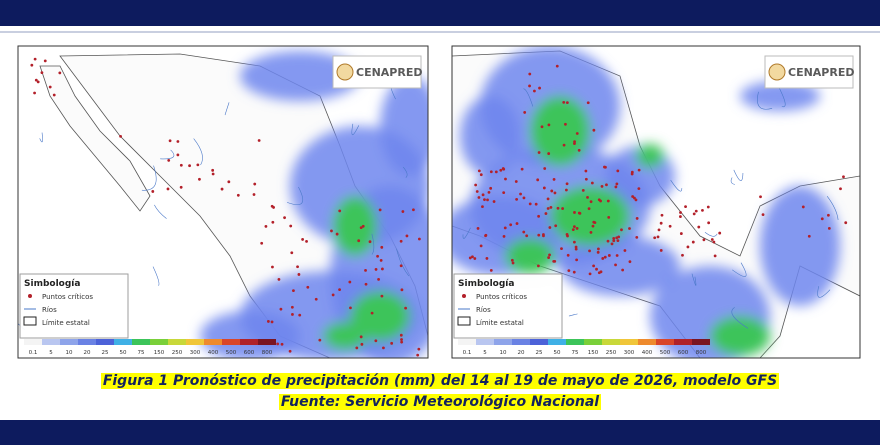  I want to click on scale-label: 0.1, so click(33, 353).